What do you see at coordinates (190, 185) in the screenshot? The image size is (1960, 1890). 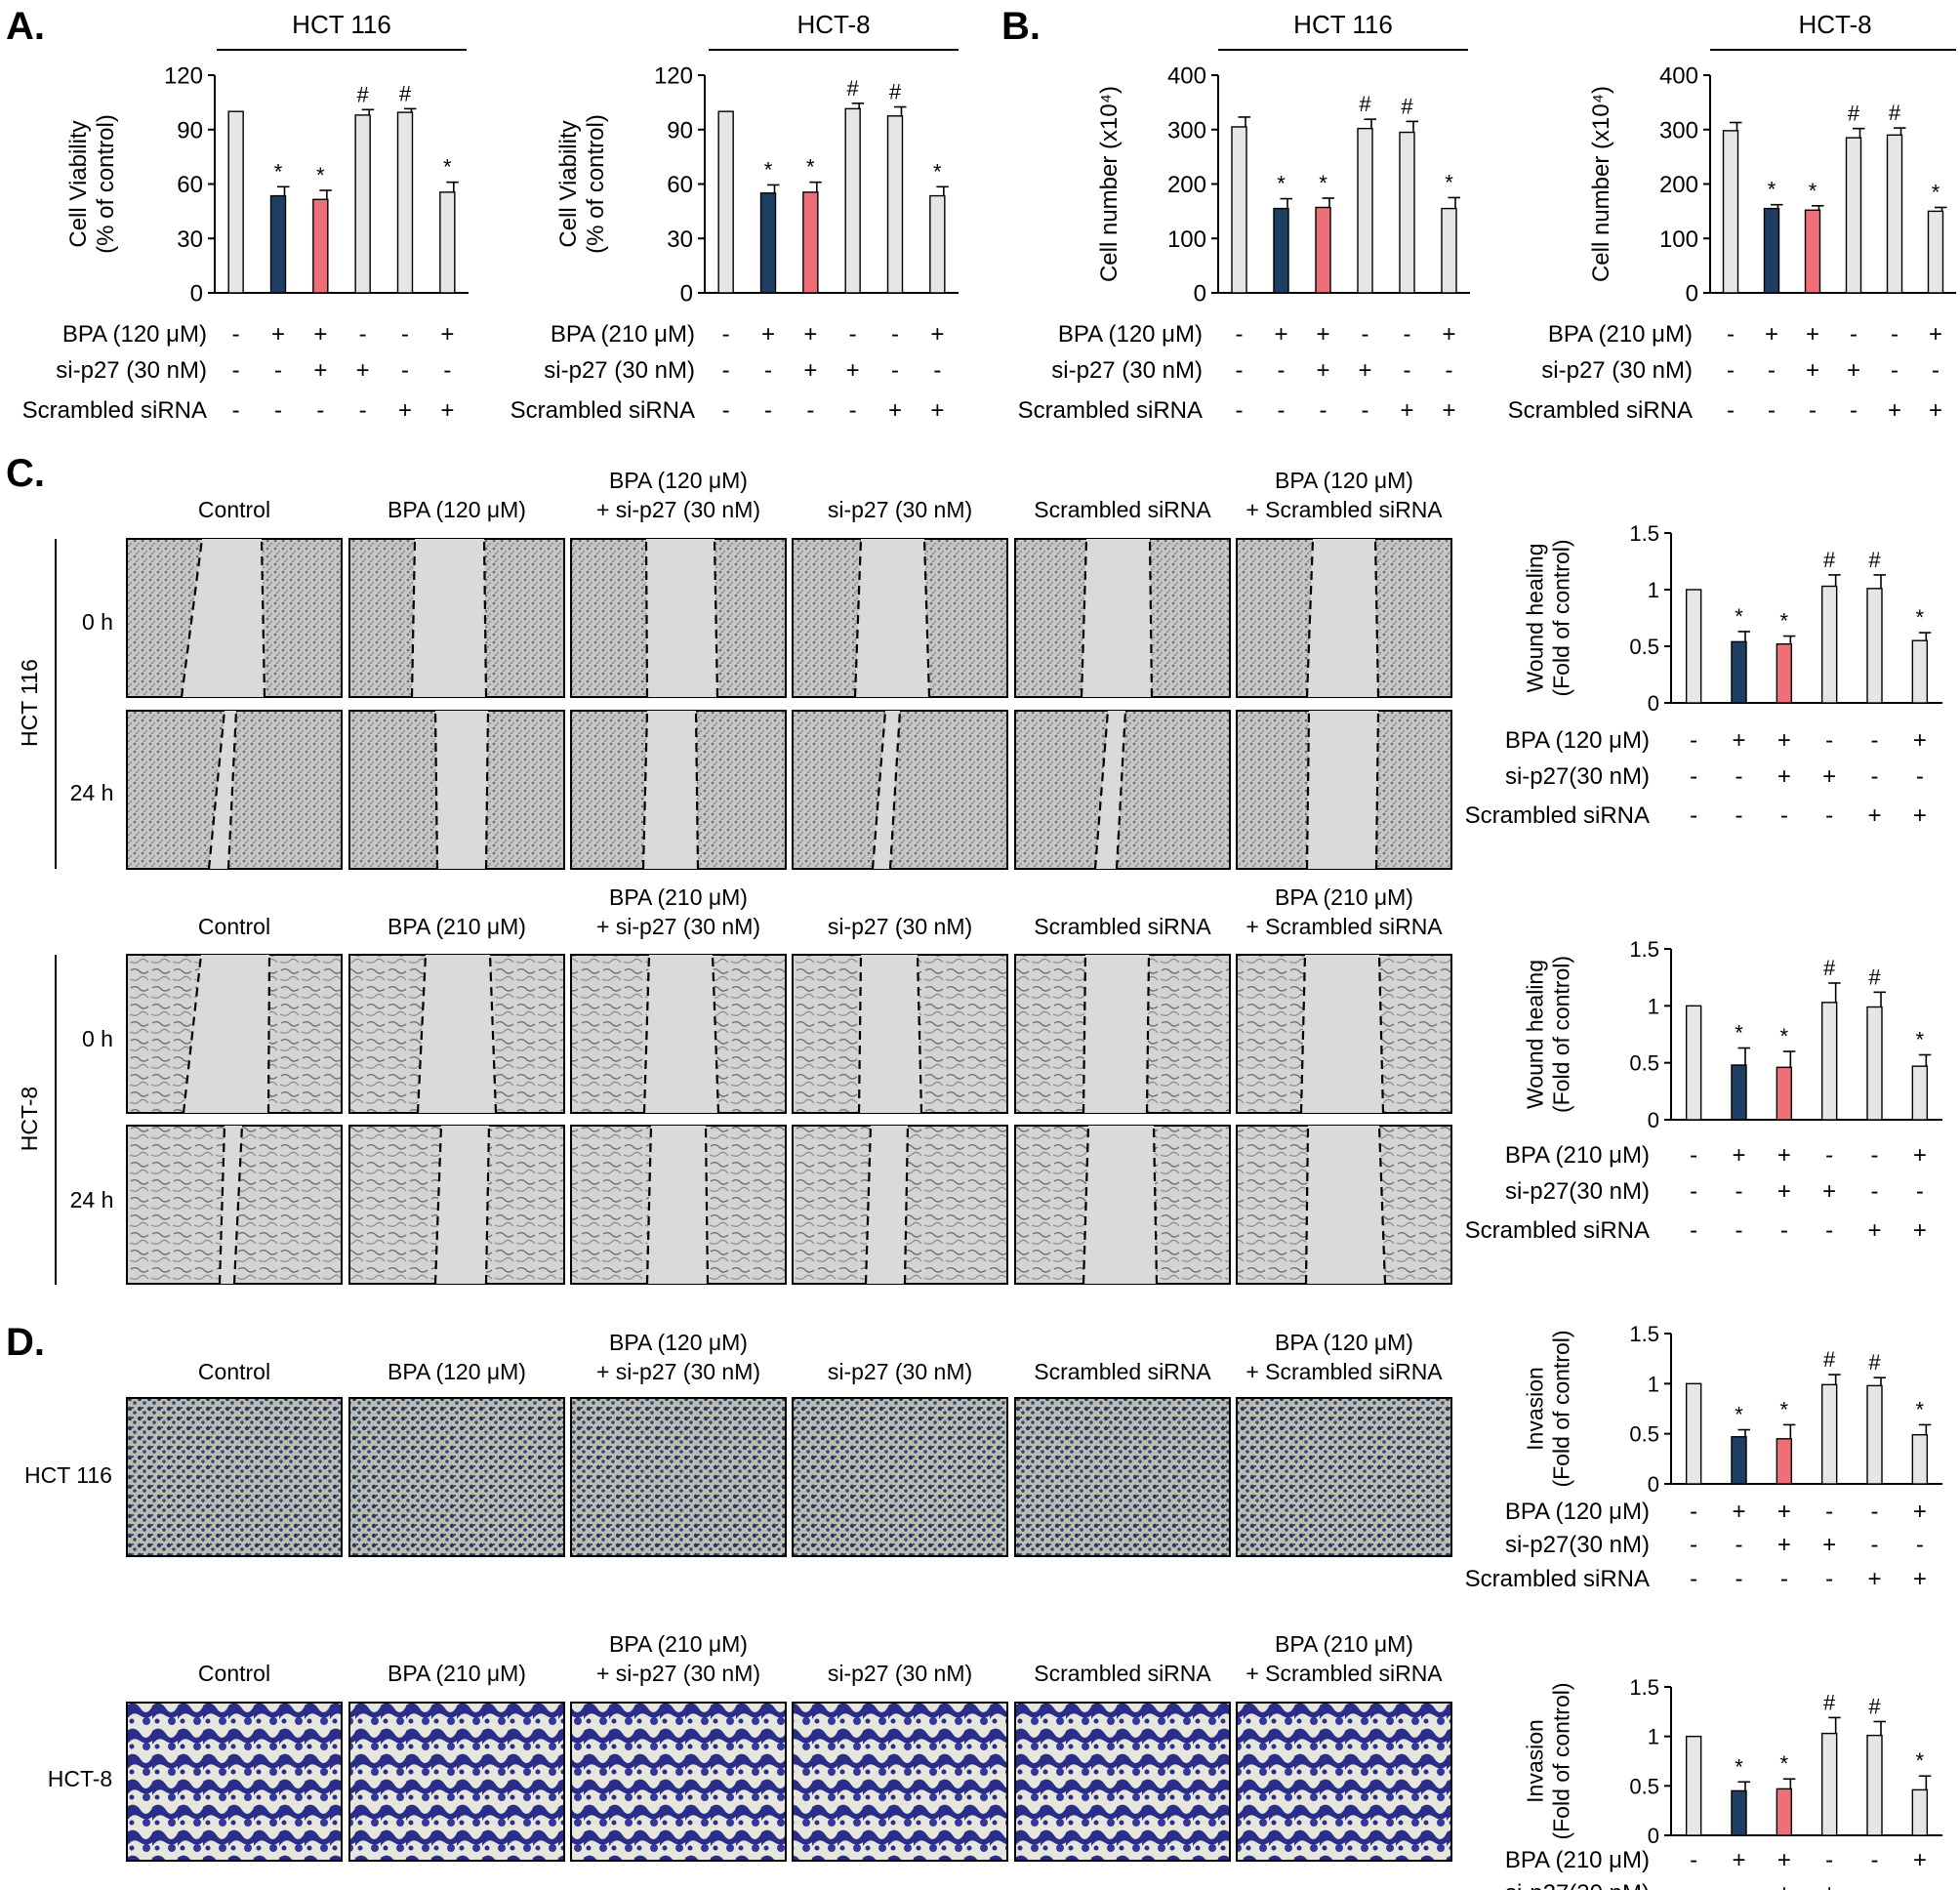 I see `y-tick-label: 60` at bounding box center [190, 185].